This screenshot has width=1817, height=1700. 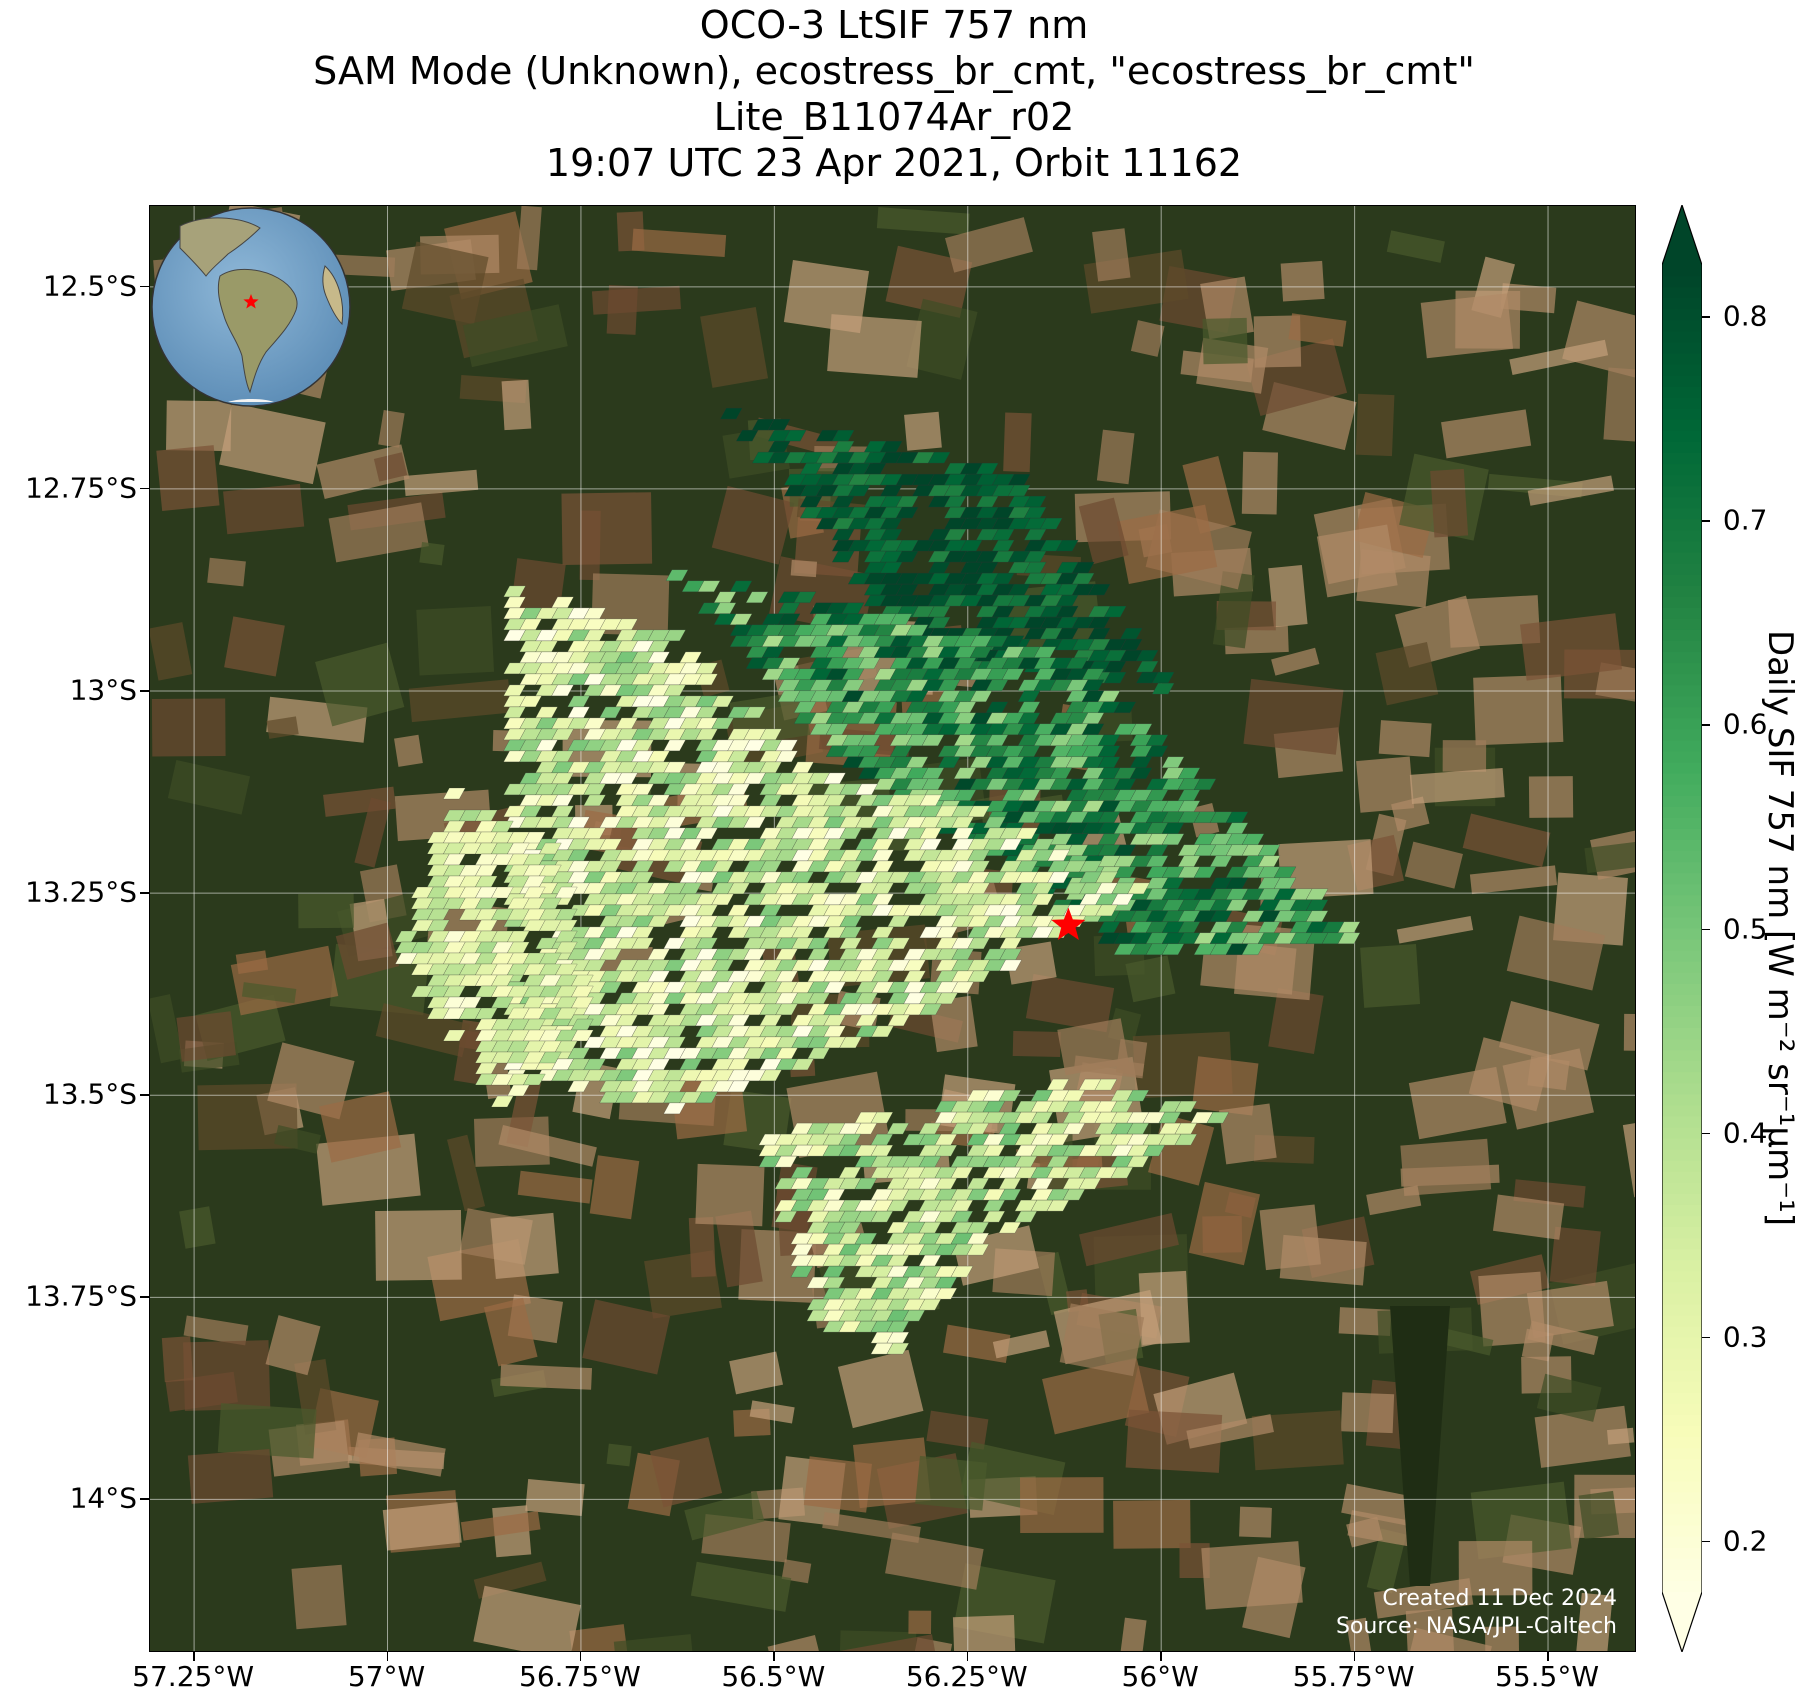 I want to click on forest-strip, so click(x=1420, y=1446).